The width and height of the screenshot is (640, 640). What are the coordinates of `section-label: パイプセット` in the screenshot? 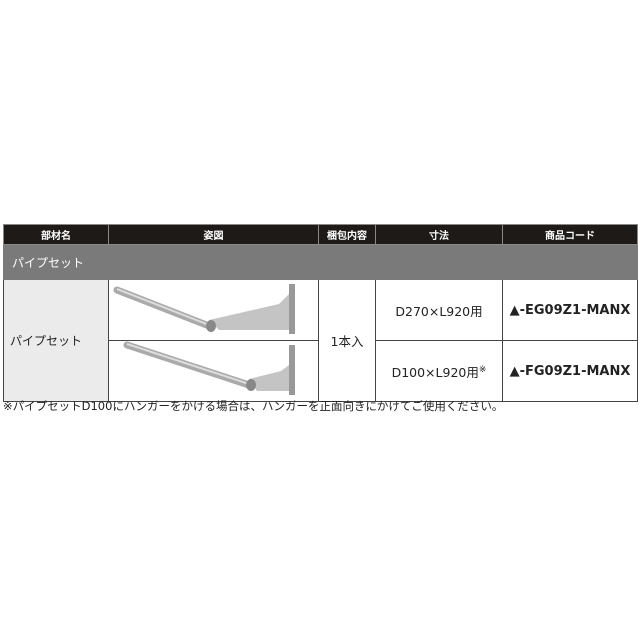 It's located at (320, 262).